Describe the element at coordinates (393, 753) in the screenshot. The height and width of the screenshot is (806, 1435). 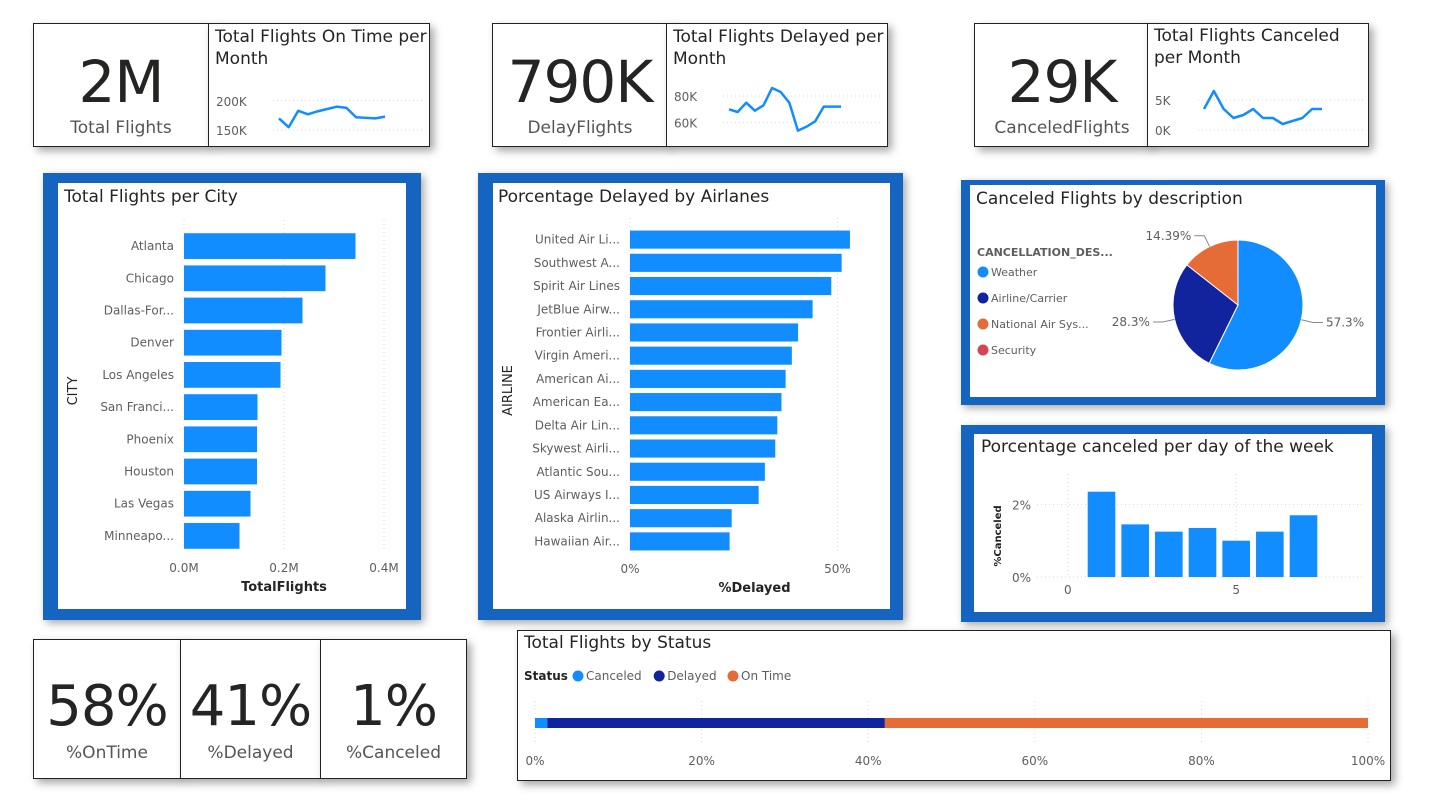
I see `kpi-label: %Canceled` at that location.